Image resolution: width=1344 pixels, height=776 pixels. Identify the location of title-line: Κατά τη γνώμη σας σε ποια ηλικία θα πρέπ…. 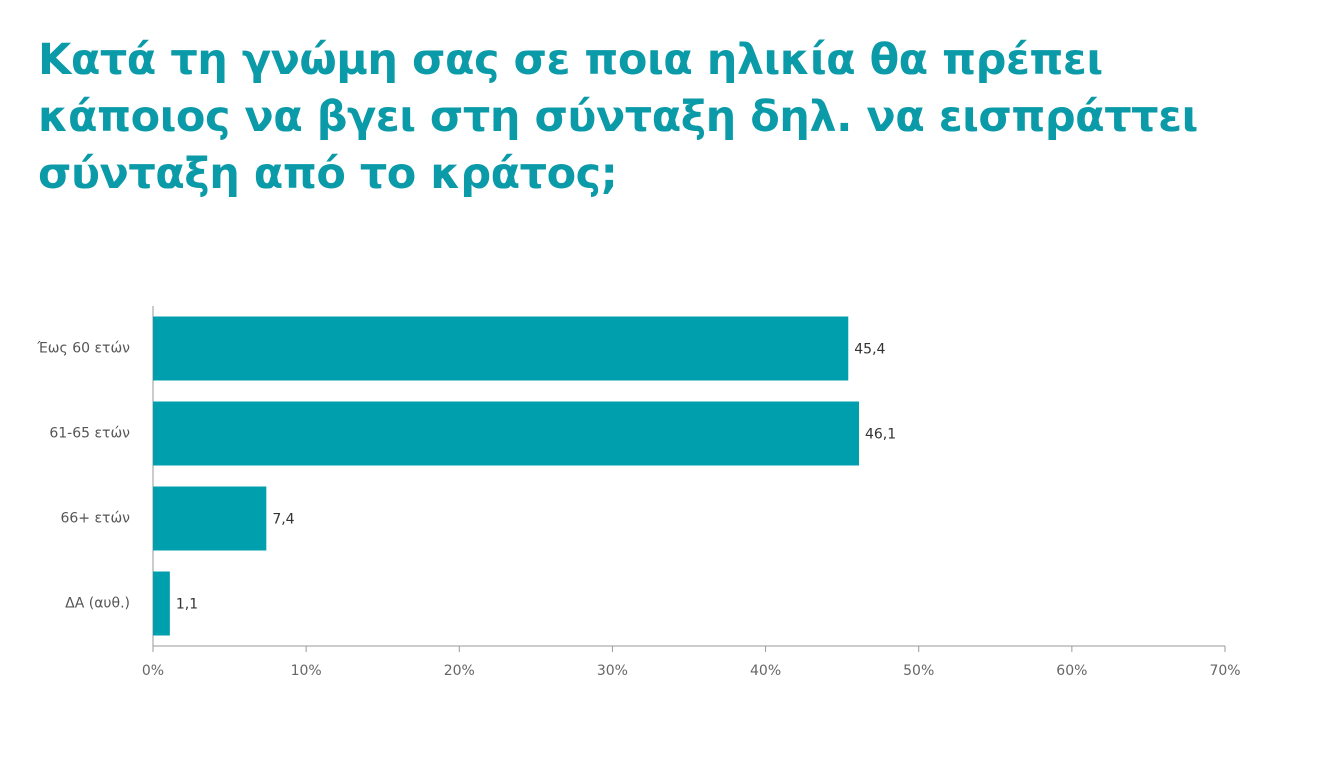
(570, 60).